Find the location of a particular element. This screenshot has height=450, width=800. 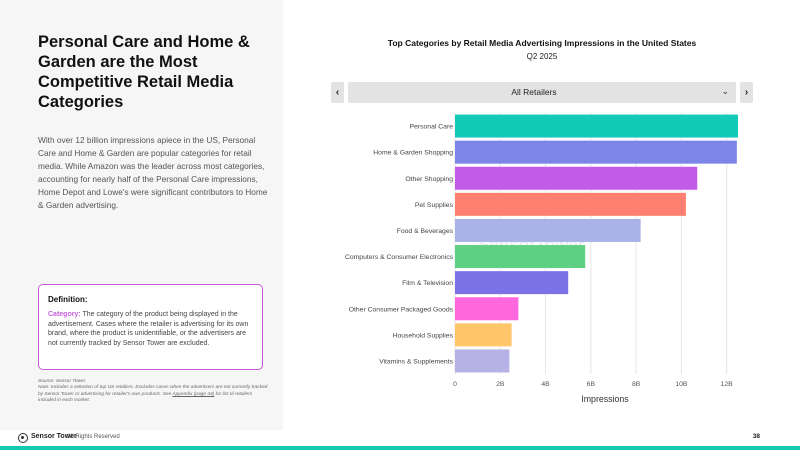

category-label: Home & Garden Shopping is located at coordinates (413, 153).